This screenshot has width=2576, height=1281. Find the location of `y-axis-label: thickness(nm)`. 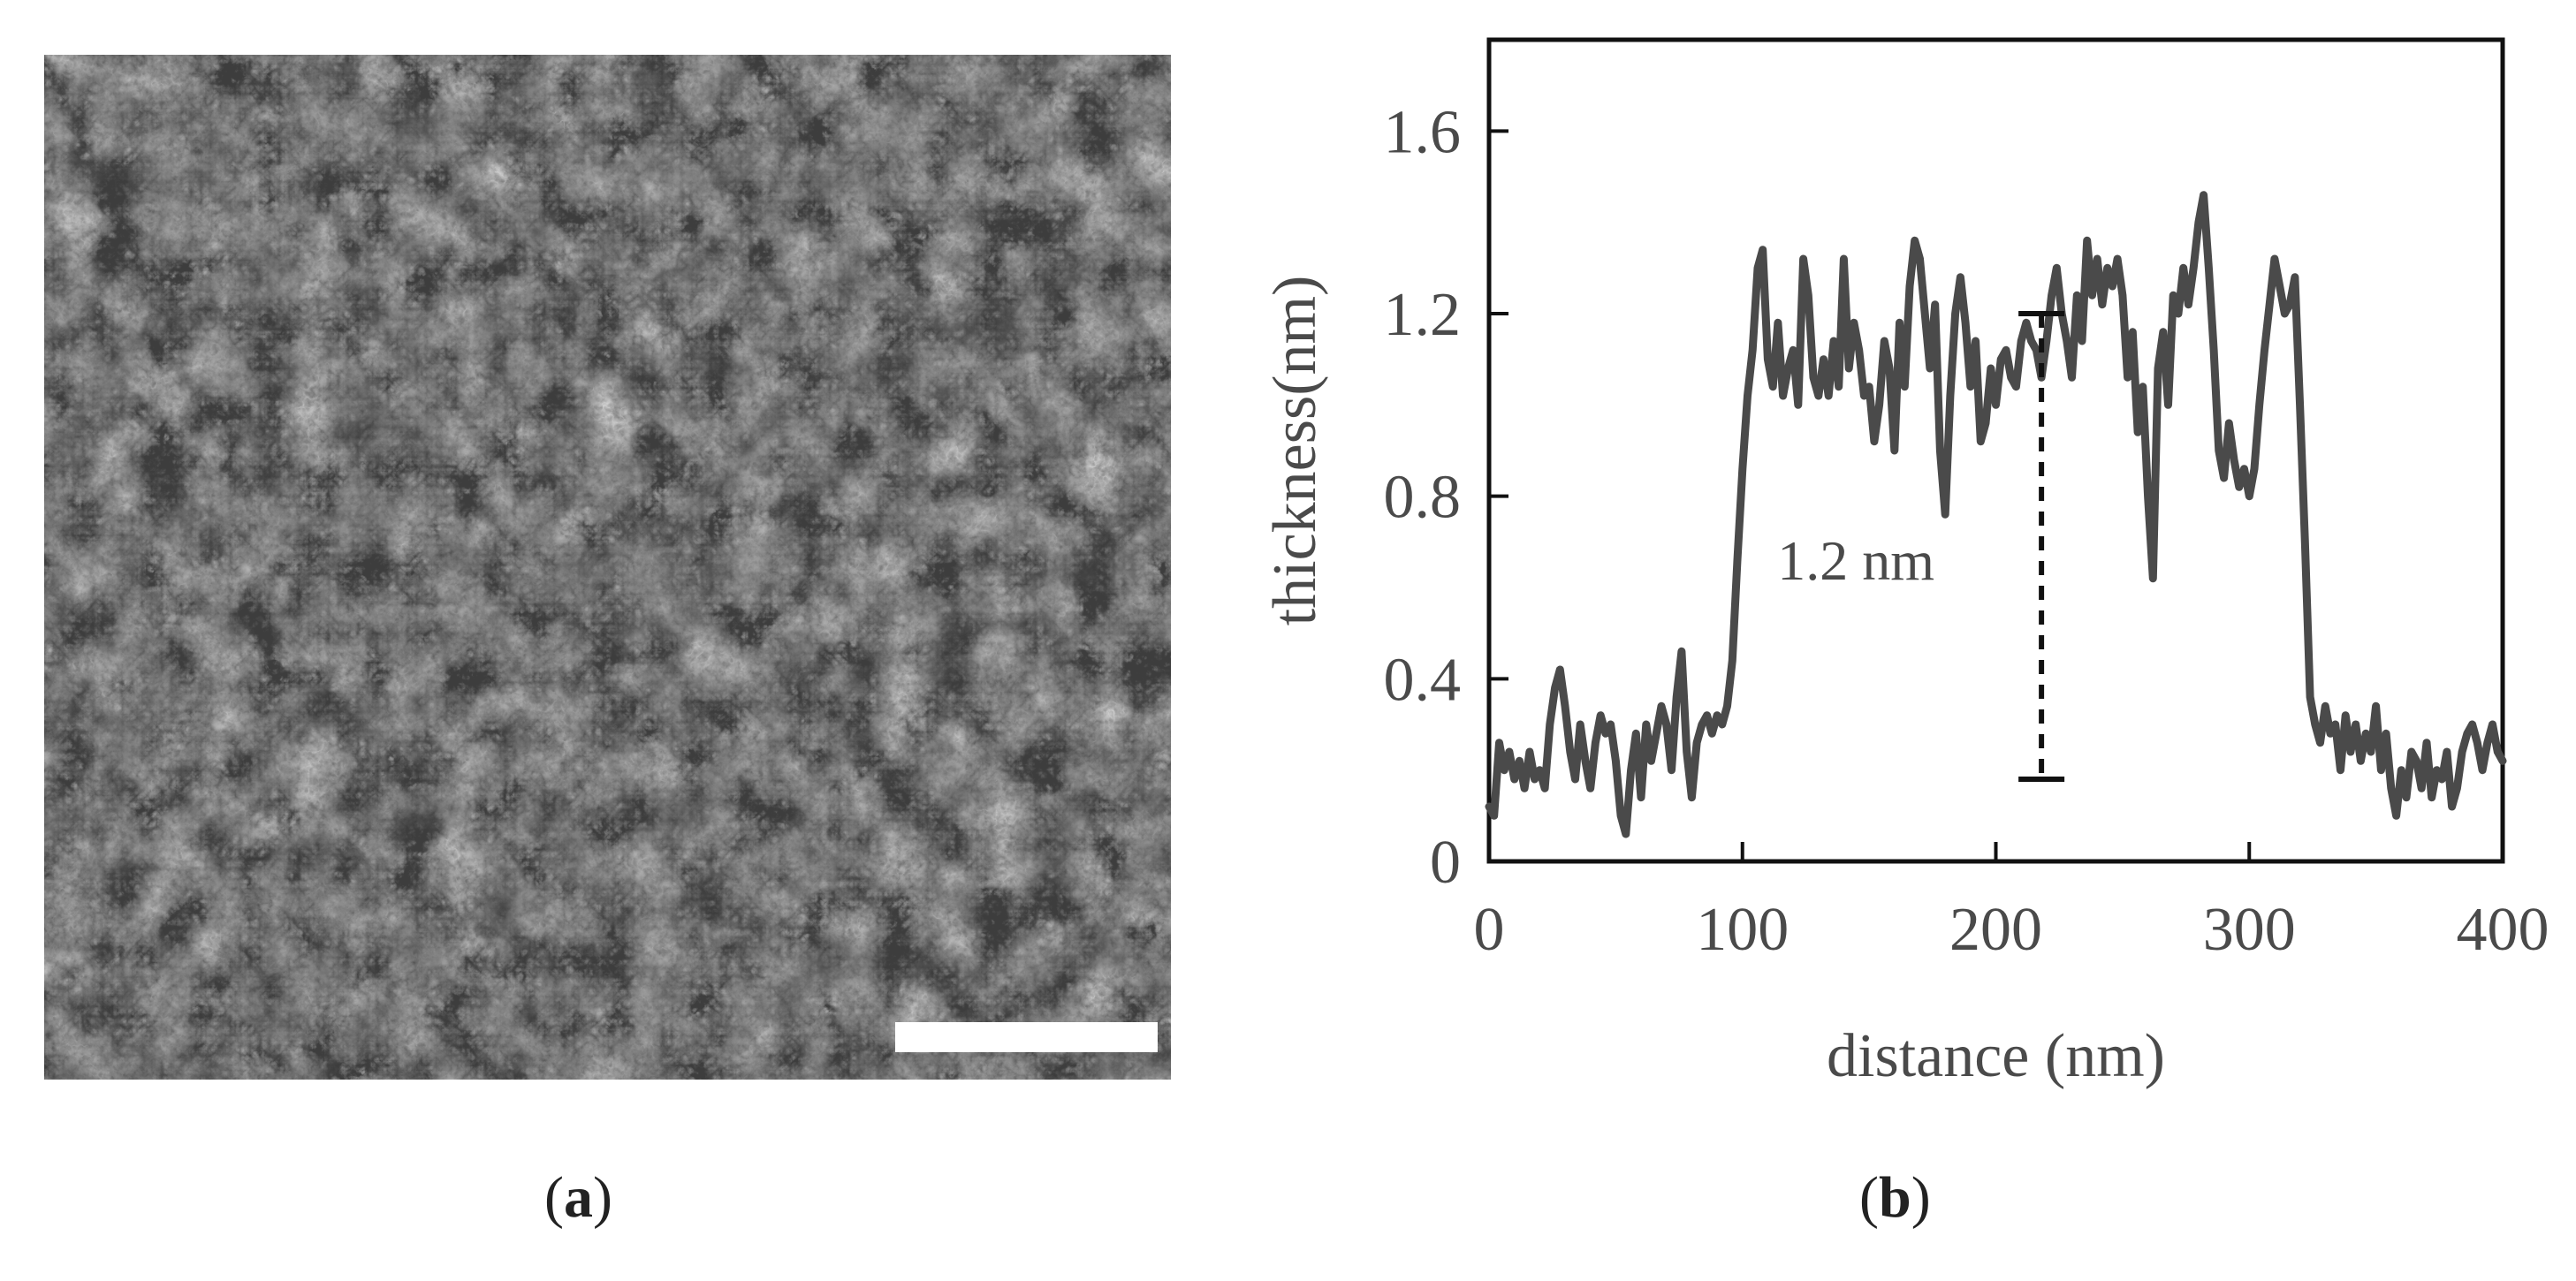

y-axis-label: thickness(nm) is located at coordinates (1295, 451).